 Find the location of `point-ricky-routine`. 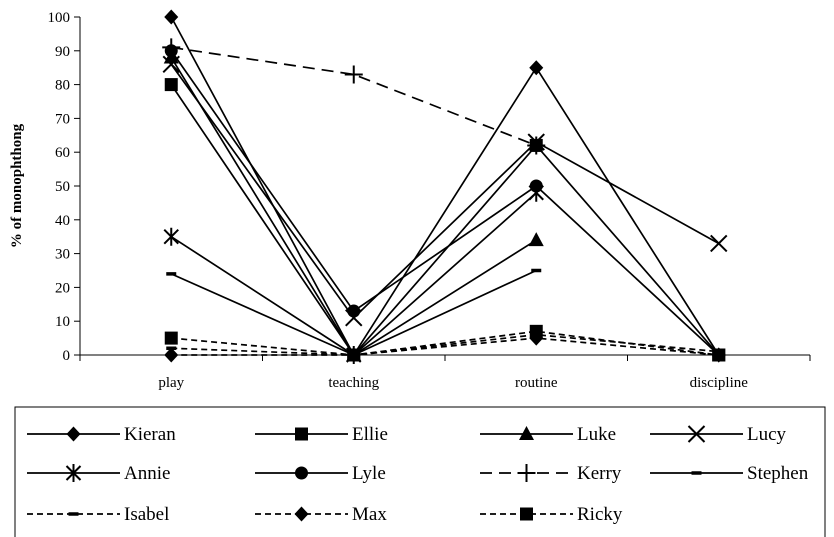

point-ricky-routine is located at coordinates (536, 331).